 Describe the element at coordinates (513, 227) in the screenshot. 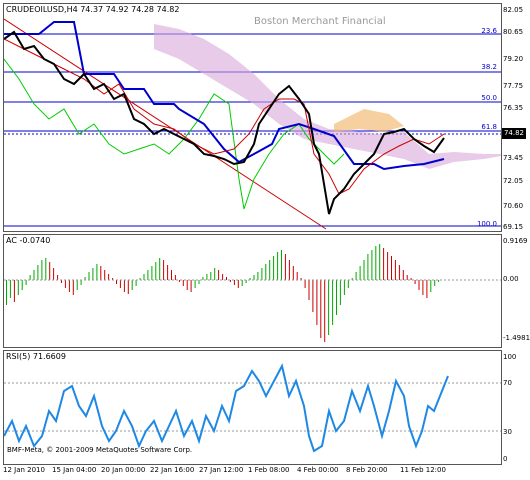

I see `price-axis-label: 69.15` at that location.